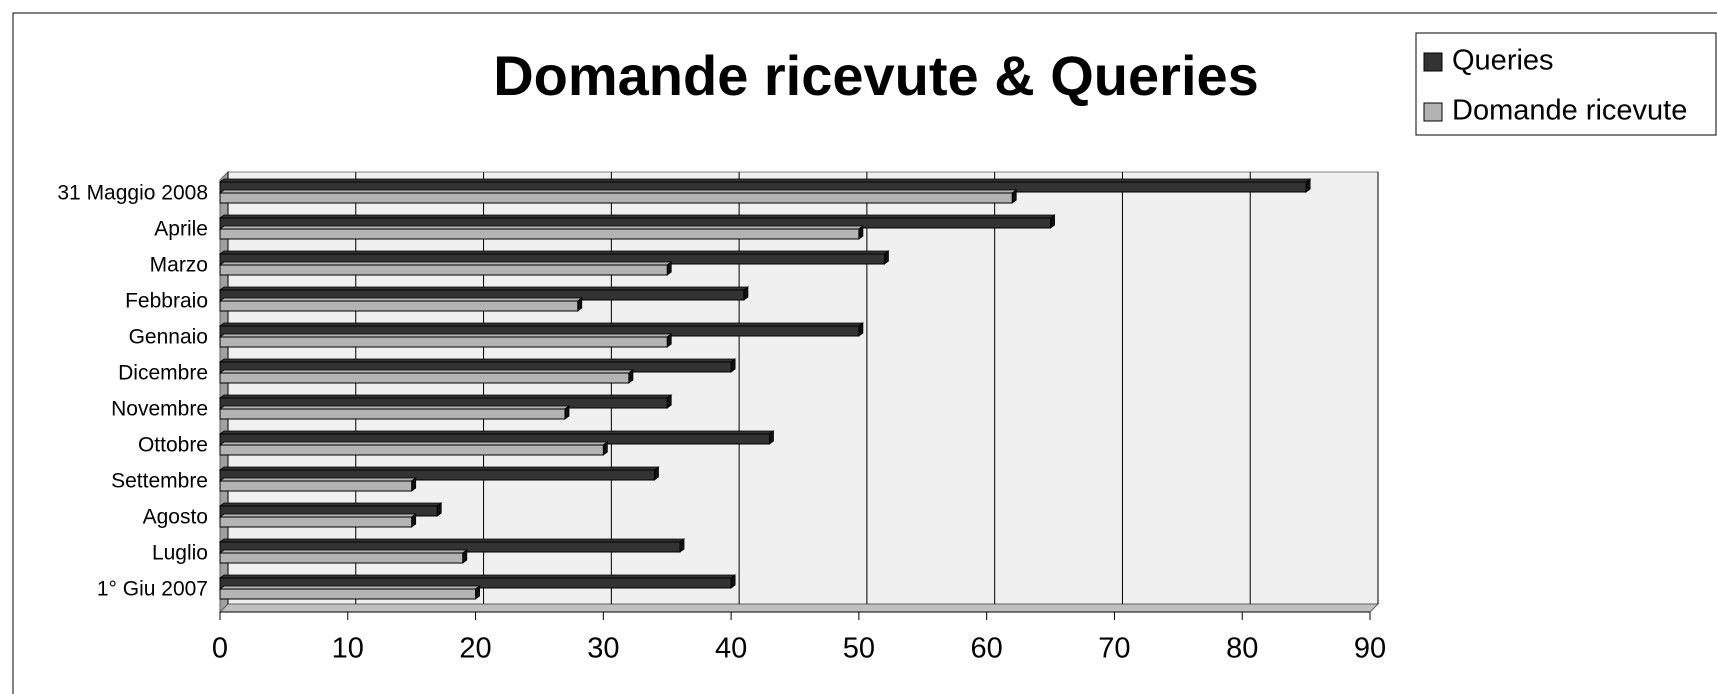 Image resolution: width=1717 pixels, height=694 pixels. What do you see at coordinates (731, 649) in the screenshot?
I see `x-tick-label: 40` at bounding box center [731, 649].